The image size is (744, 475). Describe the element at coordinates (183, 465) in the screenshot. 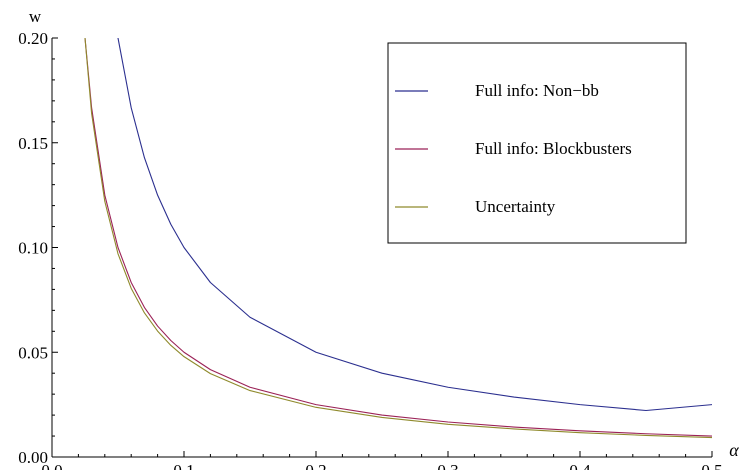

I see `x-tick-label: 0.1` at that location.